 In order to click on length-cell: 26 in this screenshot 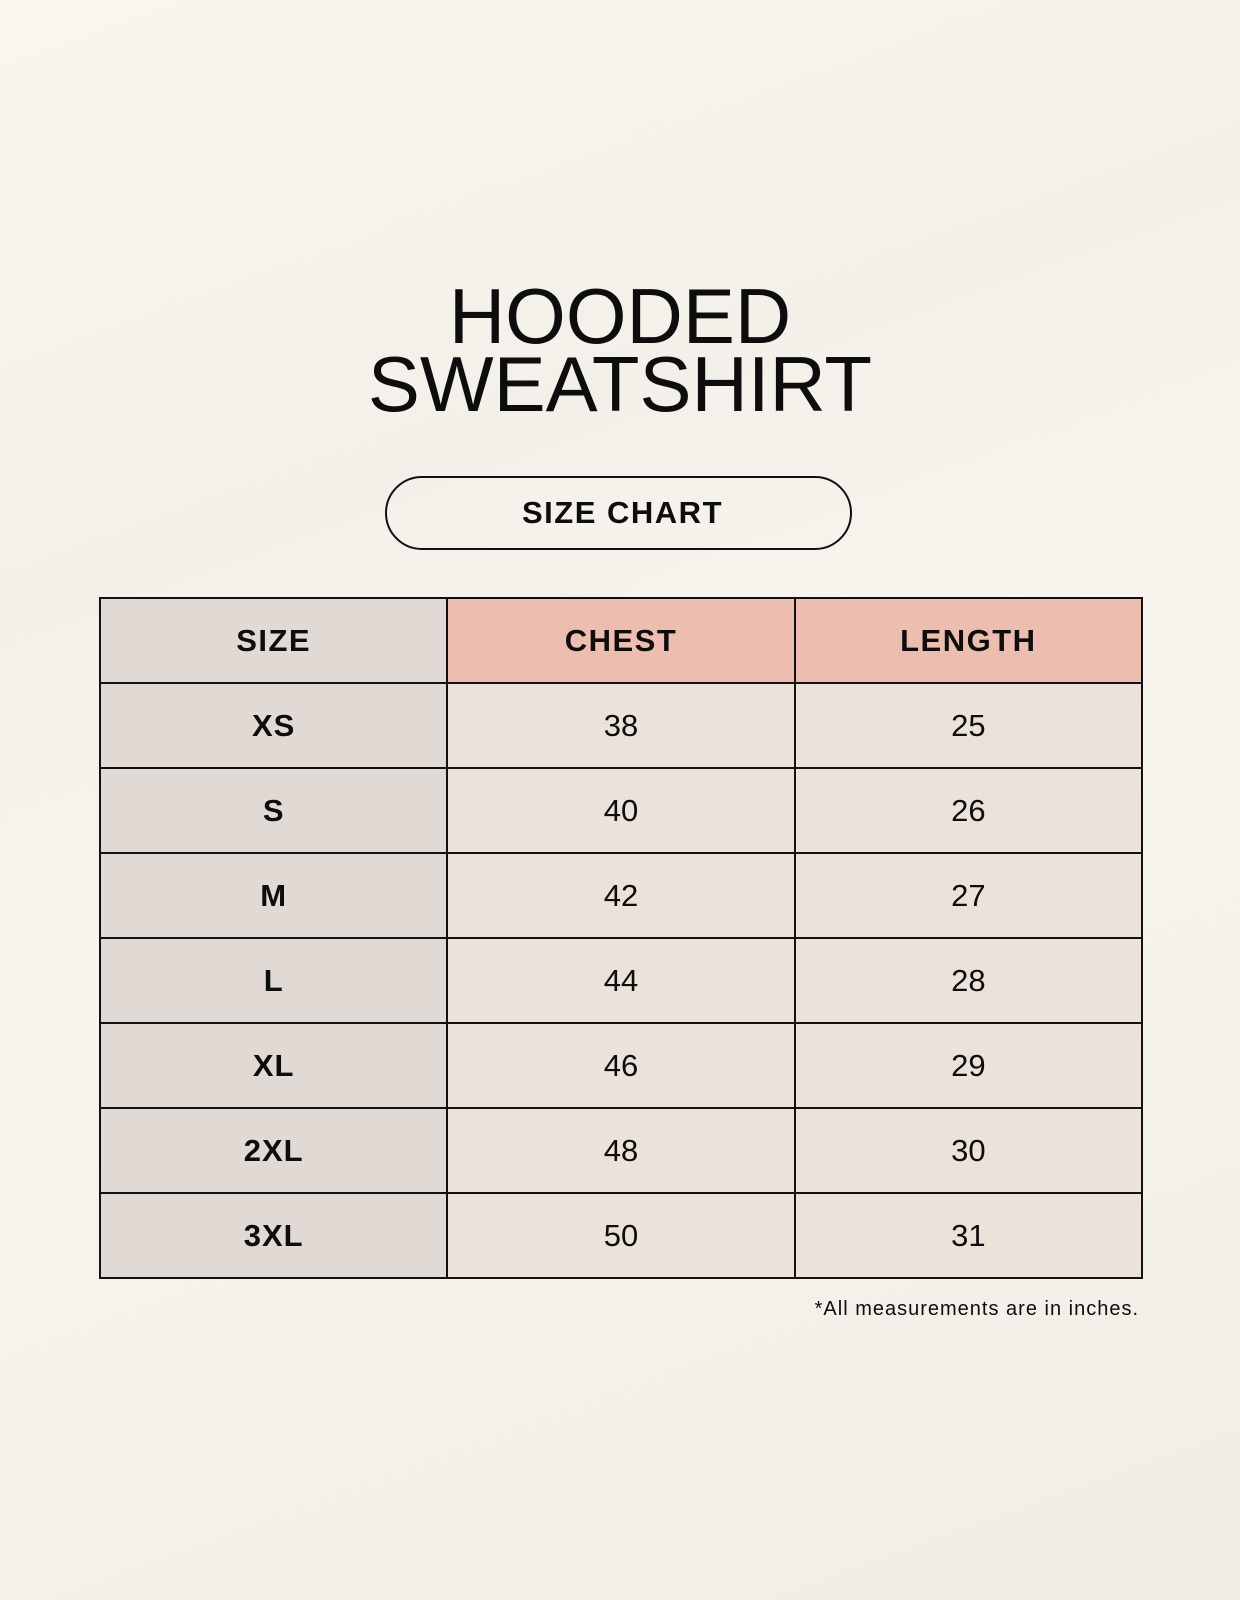, I will do `click(968, 810)`.